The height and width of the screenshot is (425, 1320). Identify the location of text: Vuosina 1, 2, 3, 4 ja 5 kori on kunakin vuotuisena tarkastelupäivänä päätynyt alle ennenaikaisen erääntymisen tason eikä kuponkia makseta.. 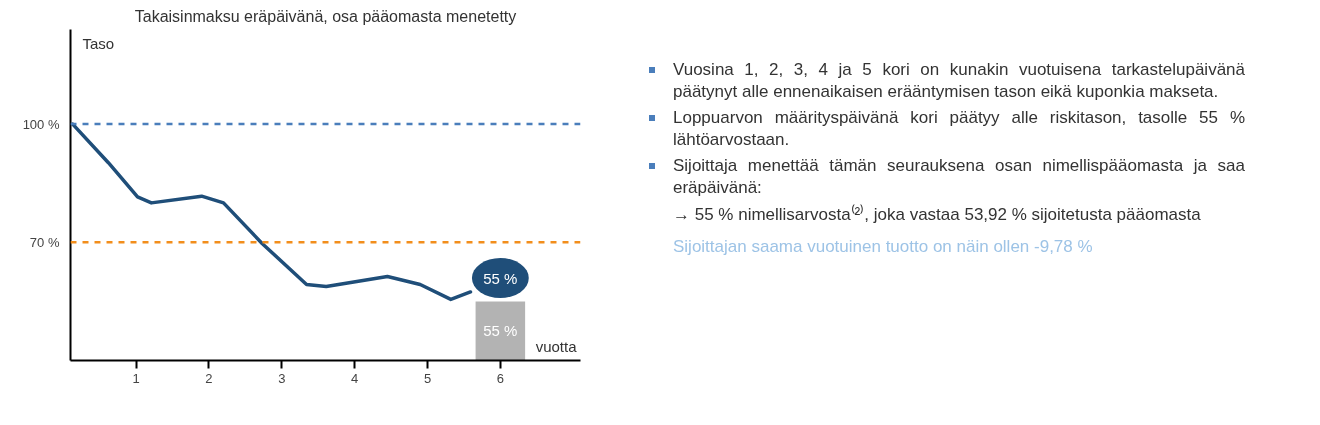
(959, 81).